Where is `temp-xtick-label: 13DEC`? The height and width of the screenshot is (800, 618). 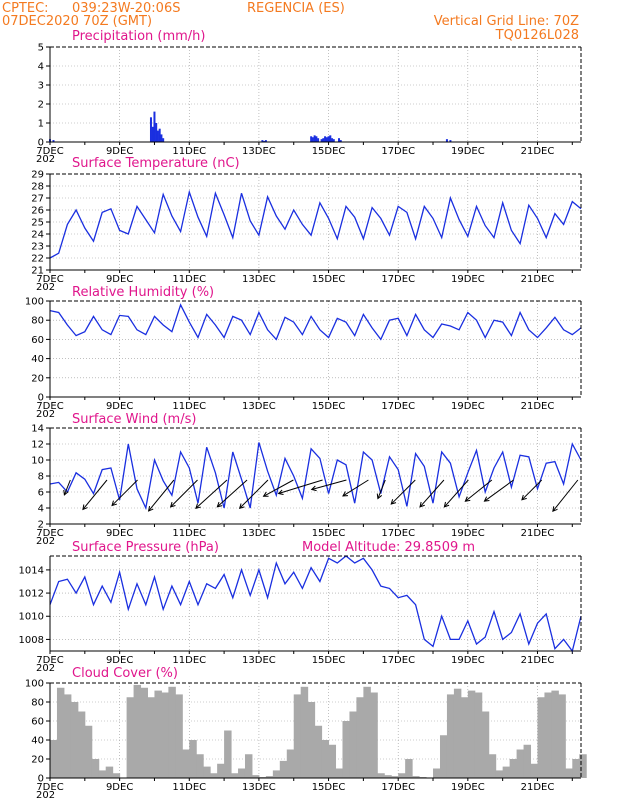 temp-xtick-label: 13DEC is located at coordinates (259, 279).